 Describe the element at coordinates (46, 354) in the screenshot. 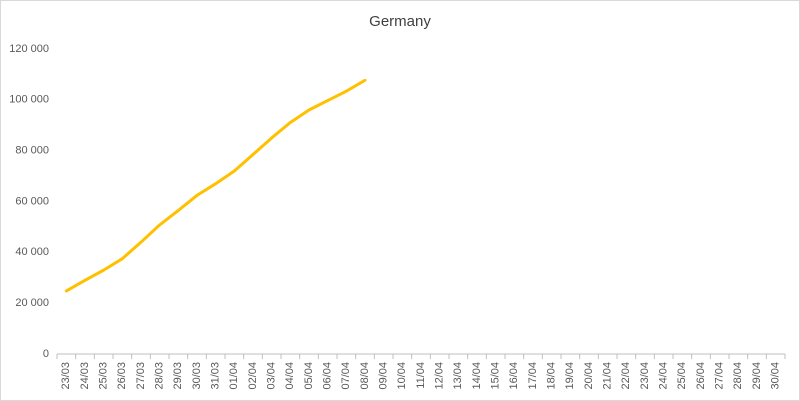

I see `y-tick-label: 0` at that location.